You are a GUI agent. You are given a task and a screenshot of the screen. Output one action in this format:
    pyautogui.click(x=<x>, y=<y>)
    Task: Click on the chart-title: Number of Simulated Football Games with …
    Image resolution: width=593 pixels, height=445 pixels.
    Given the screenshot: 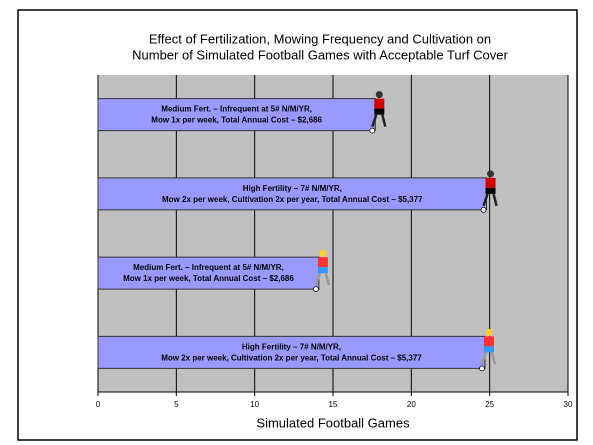 What is the action you would take?
    pyautogui.click(x=320, y=54)
    